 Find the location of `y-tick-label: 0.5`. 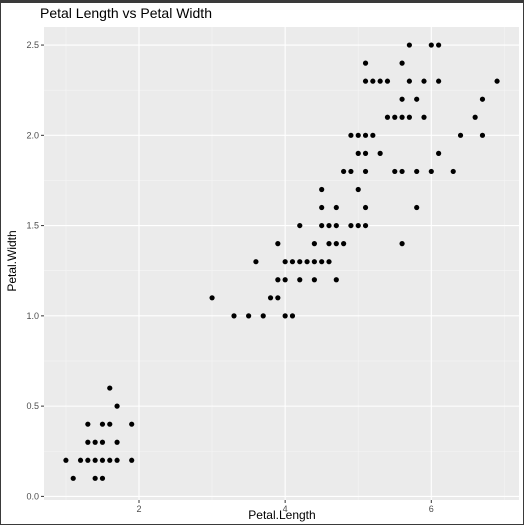

y-tick-label: 0.5 is located at coordinates (32, 406).